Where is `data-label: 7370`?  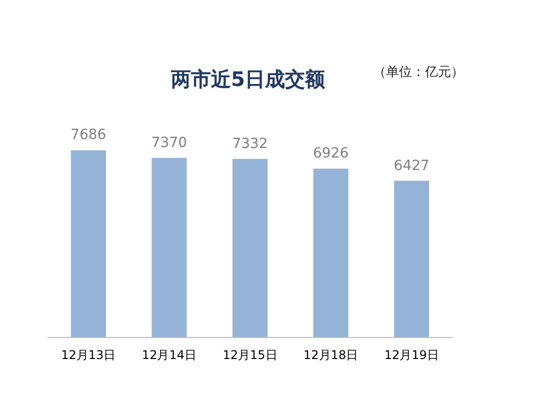 data-label: 7370 is located at coordinates (169, 142).